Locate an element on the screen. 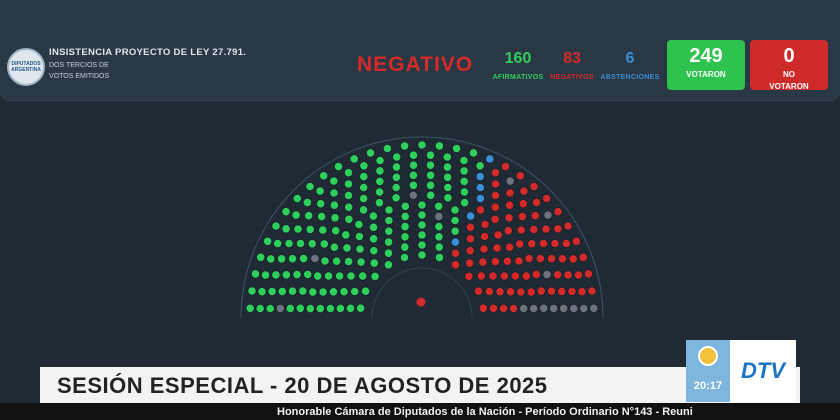 This screenshot has width=840, height=420. abstention-label: ABSTENCIONES is located at coordinates (630, 77).